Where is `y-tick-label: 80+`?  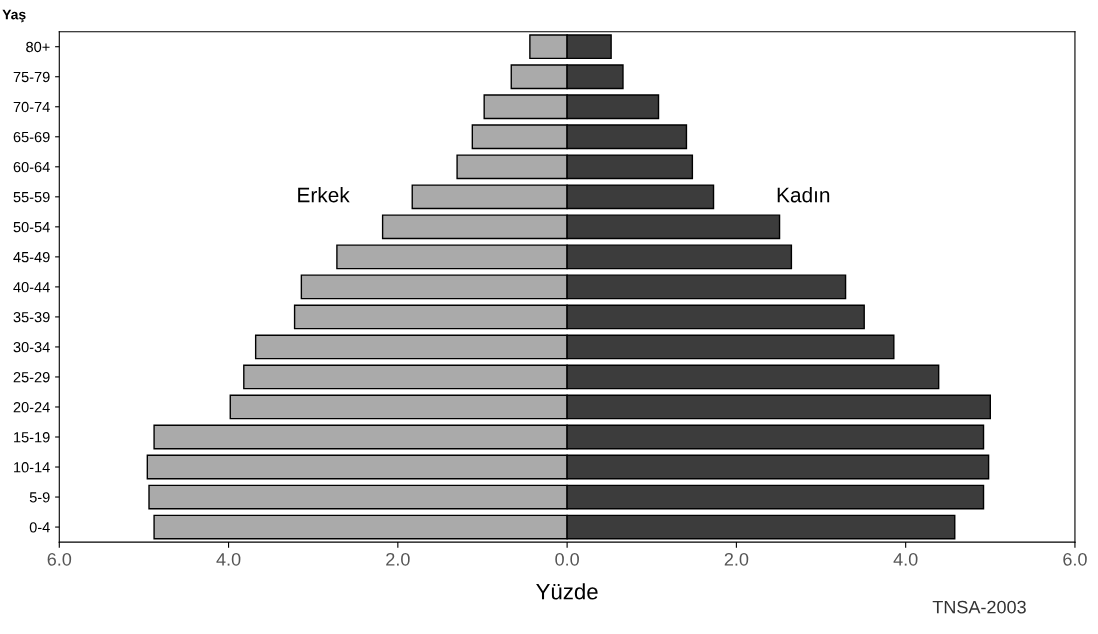
y-tick-label: 80+ is located at coordinates (38, 47).